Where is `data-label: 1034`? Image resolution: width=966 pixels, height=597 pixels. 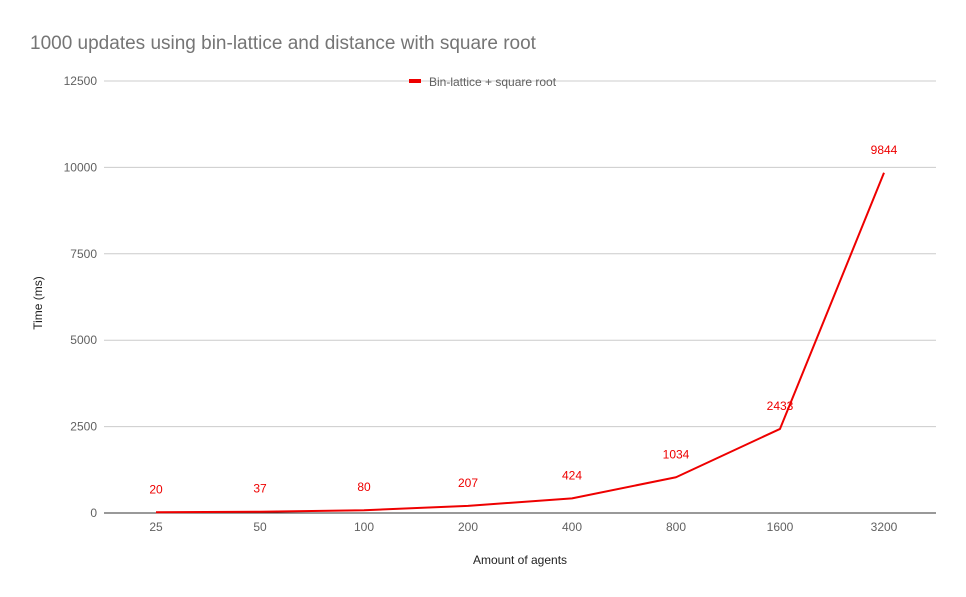 data-label: 1034 is located at coordinates (676, 454).